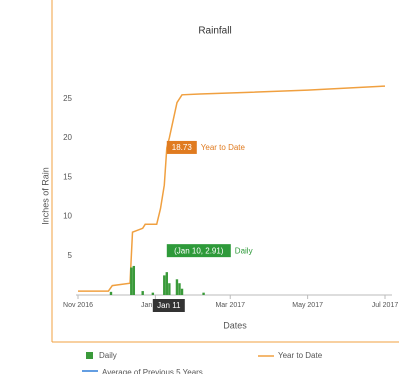 This screenshot has height=374, width=399. I want to click on tooltip-value: (Jan 10, 2.91), so click(199, 250).